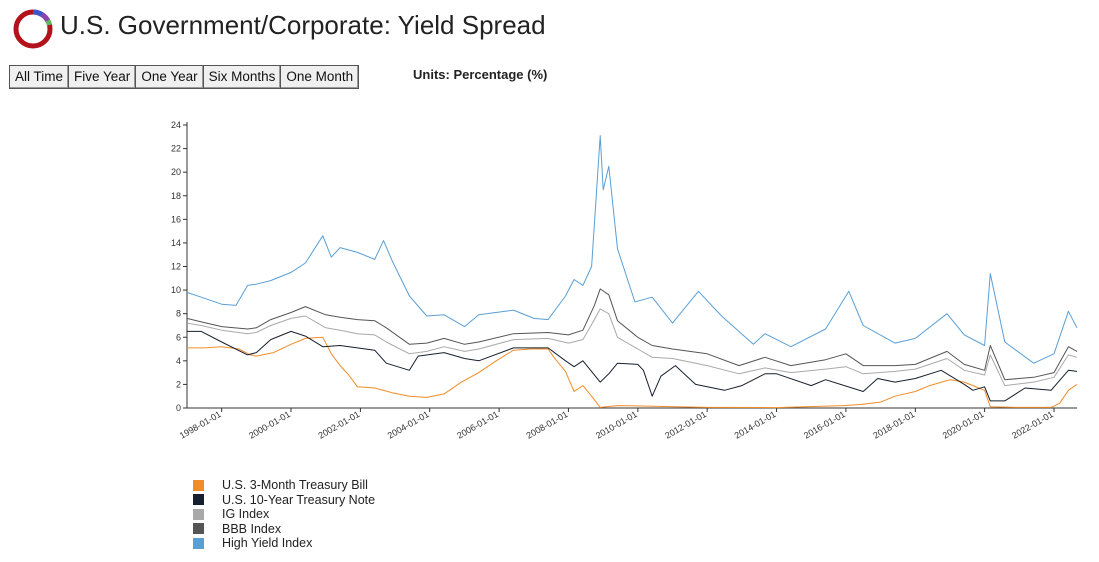 This screenshot has height=562, width=1099. What do you see at coordinates (178, 384) in the screenshot?
I see `y-tick-label: 2` at bounding box center [178, 384].